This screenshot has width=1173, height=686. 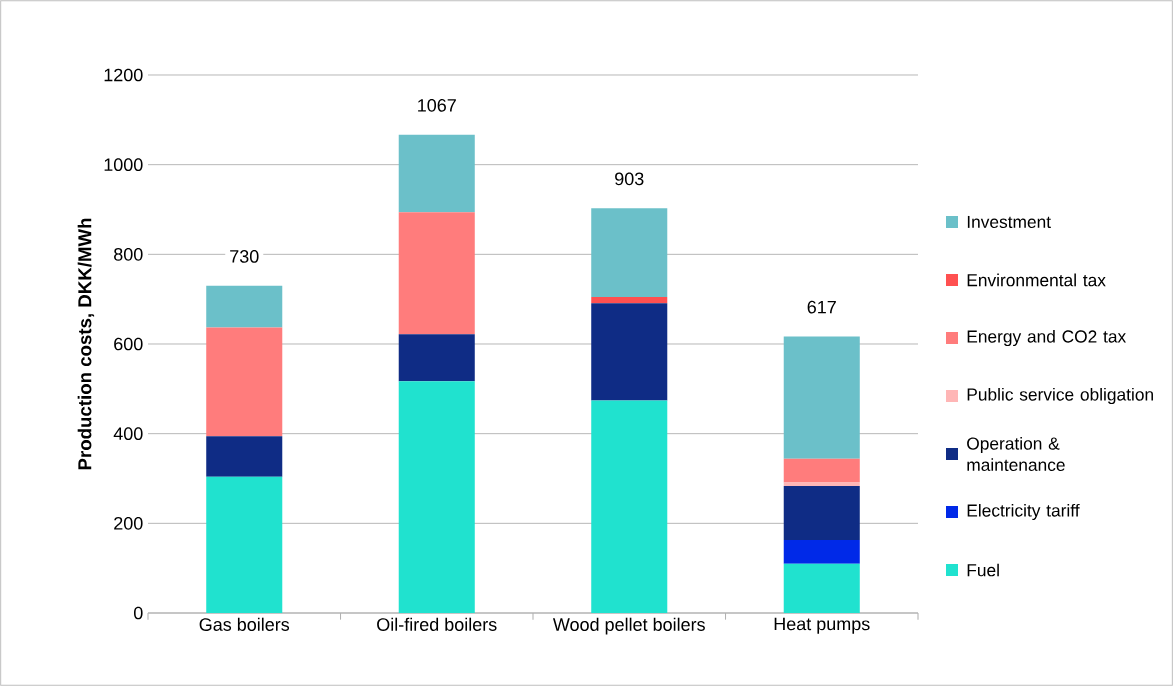 What do you see at coordinates (983, 570) in the screenshot?
I see `legend-label: Fuel` at bounding box center [983, 570].